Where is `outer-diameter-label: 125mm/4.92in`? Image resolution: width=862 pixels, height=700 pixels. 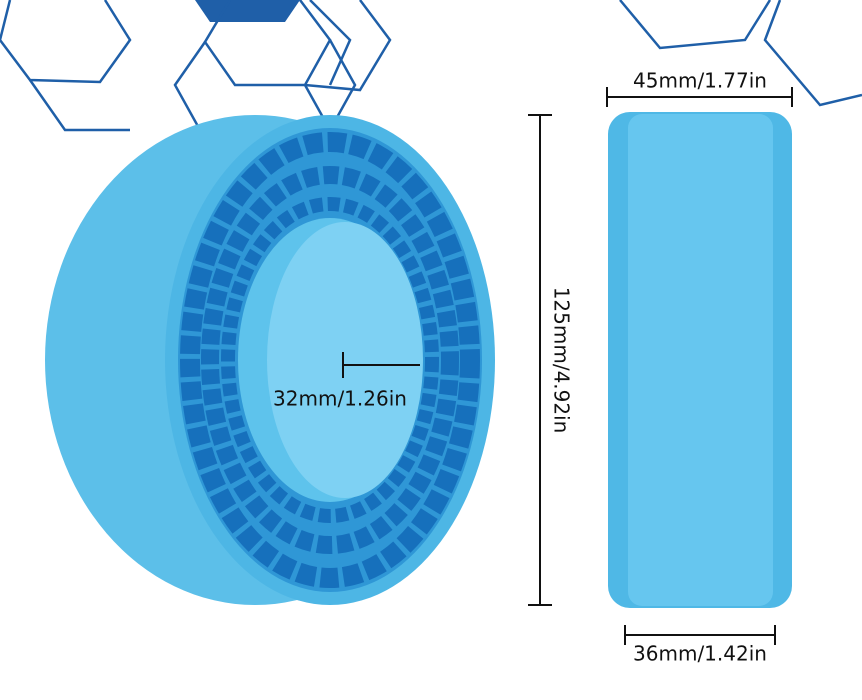 outer-diameter-label: 125mm/4.92in is located at coordinates (562, 360).